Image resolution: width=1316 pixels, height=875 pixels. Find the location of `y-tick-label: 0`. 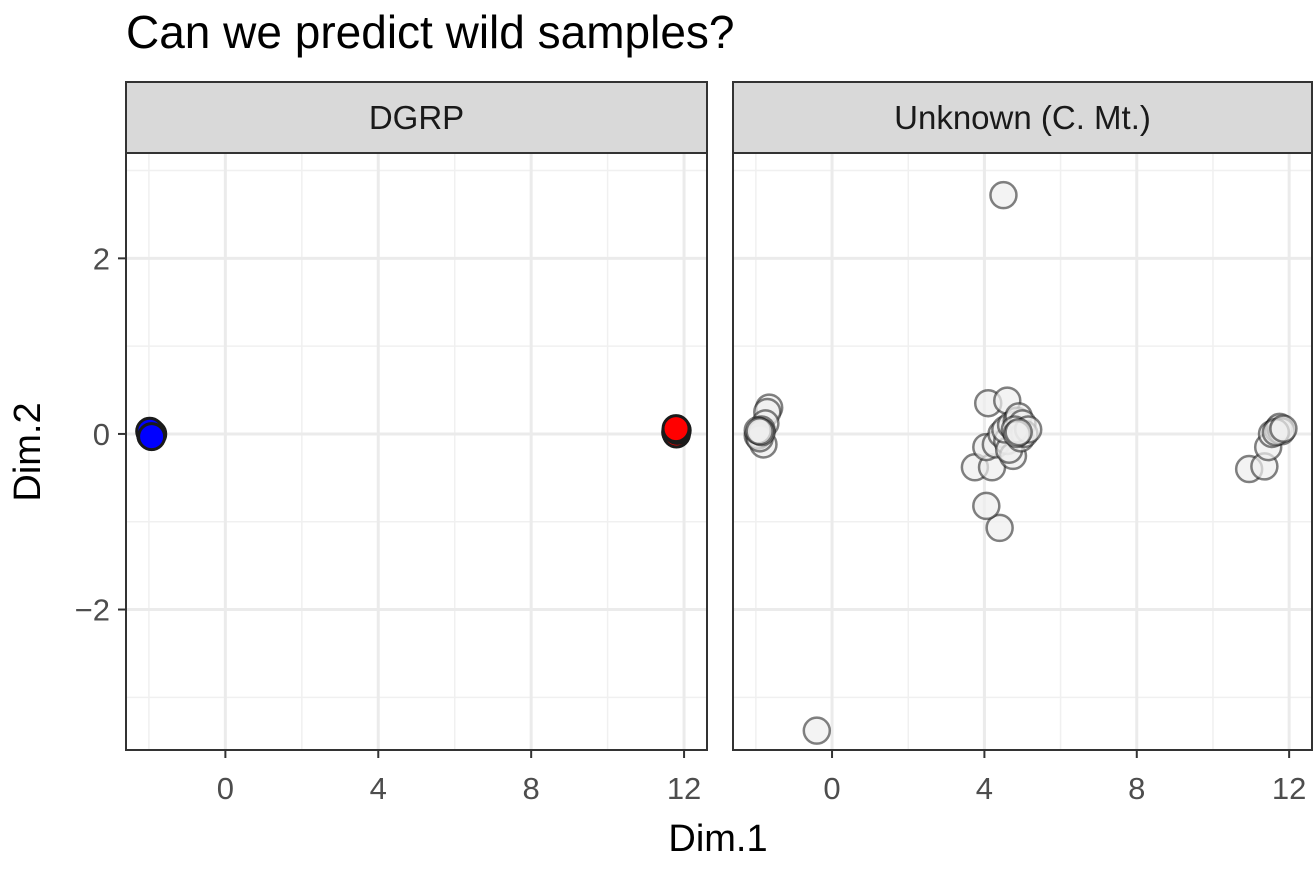

y-tick-label: 0 is located at coordinates (101, 434).